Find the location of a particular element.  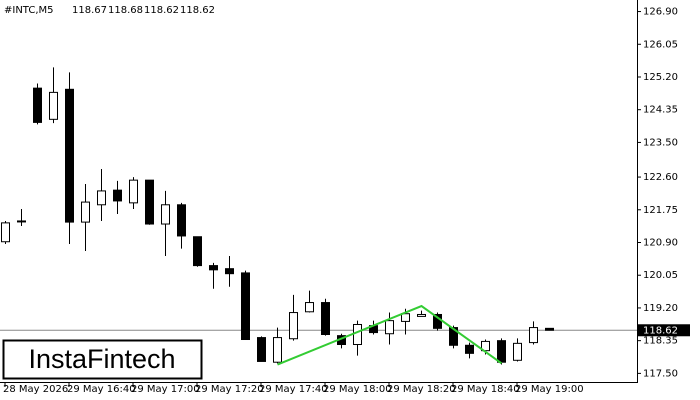

header-open: 118.67 is located at coordinates (89, 10).